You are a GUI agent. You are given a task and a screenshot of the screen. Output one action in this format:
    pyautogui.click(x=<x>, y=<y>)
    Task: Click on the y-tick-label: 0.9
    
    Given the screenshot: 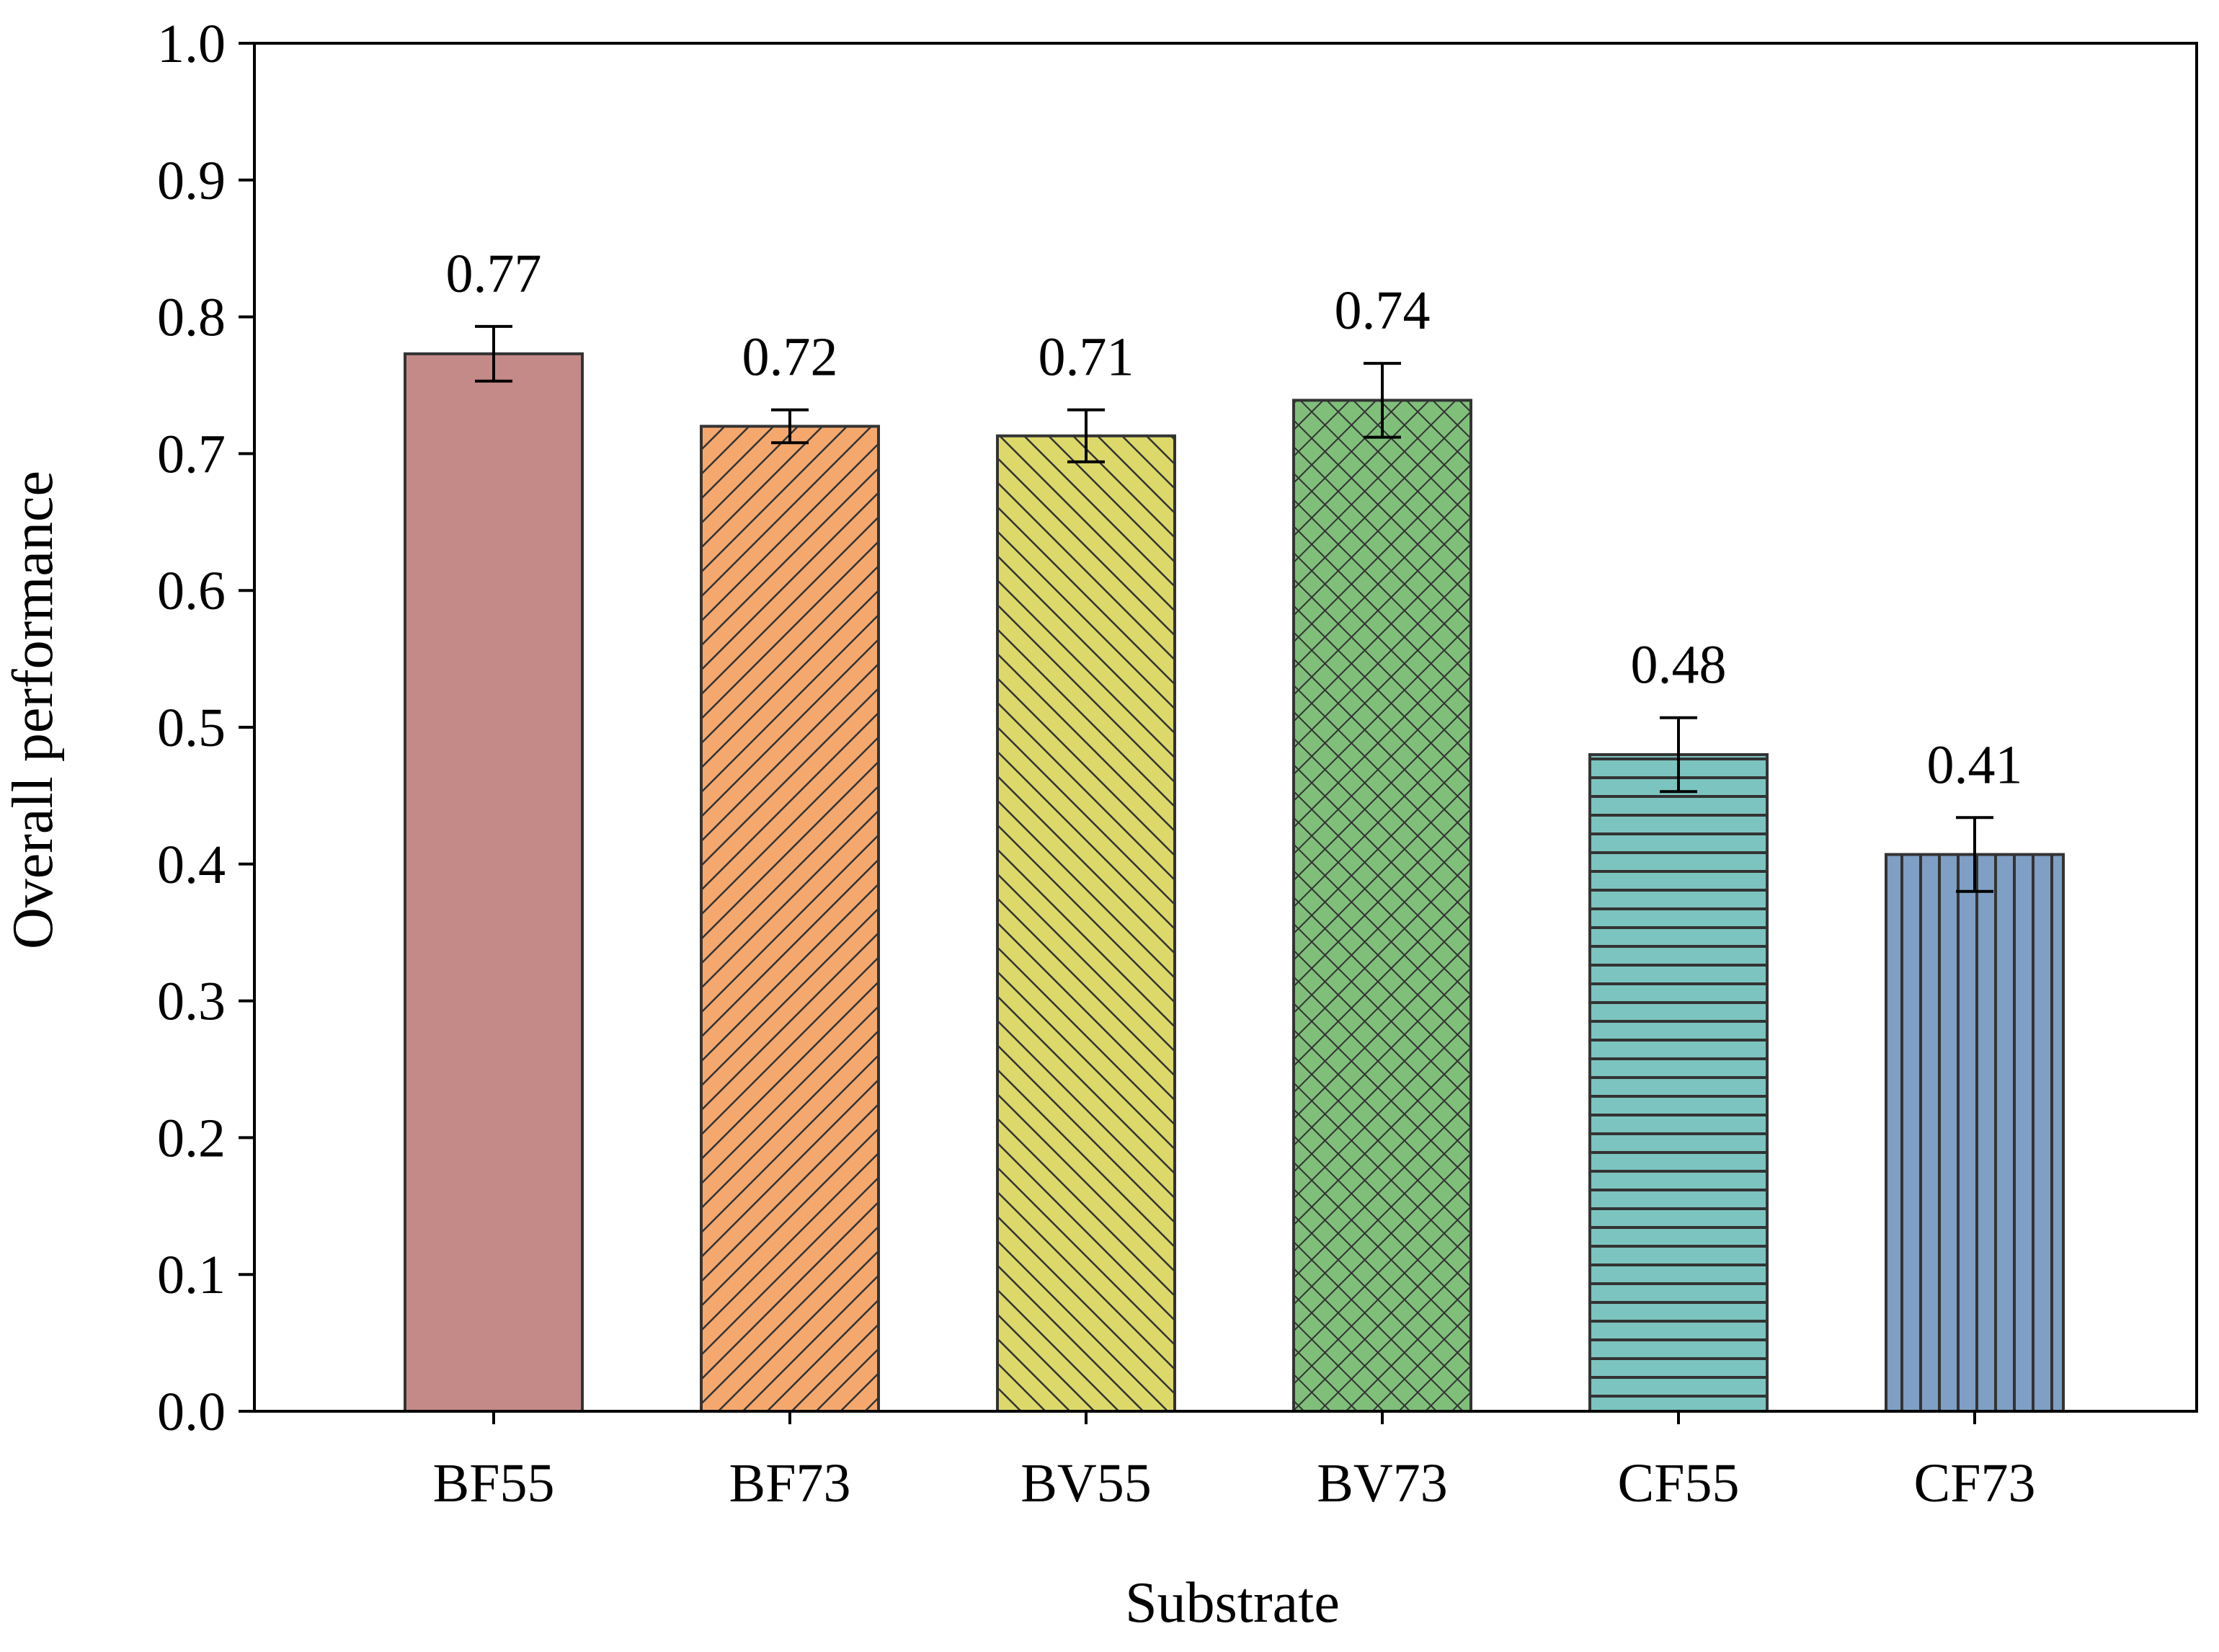 What is the action you would take?
    pyautogui.click(x=192, y=181)
    